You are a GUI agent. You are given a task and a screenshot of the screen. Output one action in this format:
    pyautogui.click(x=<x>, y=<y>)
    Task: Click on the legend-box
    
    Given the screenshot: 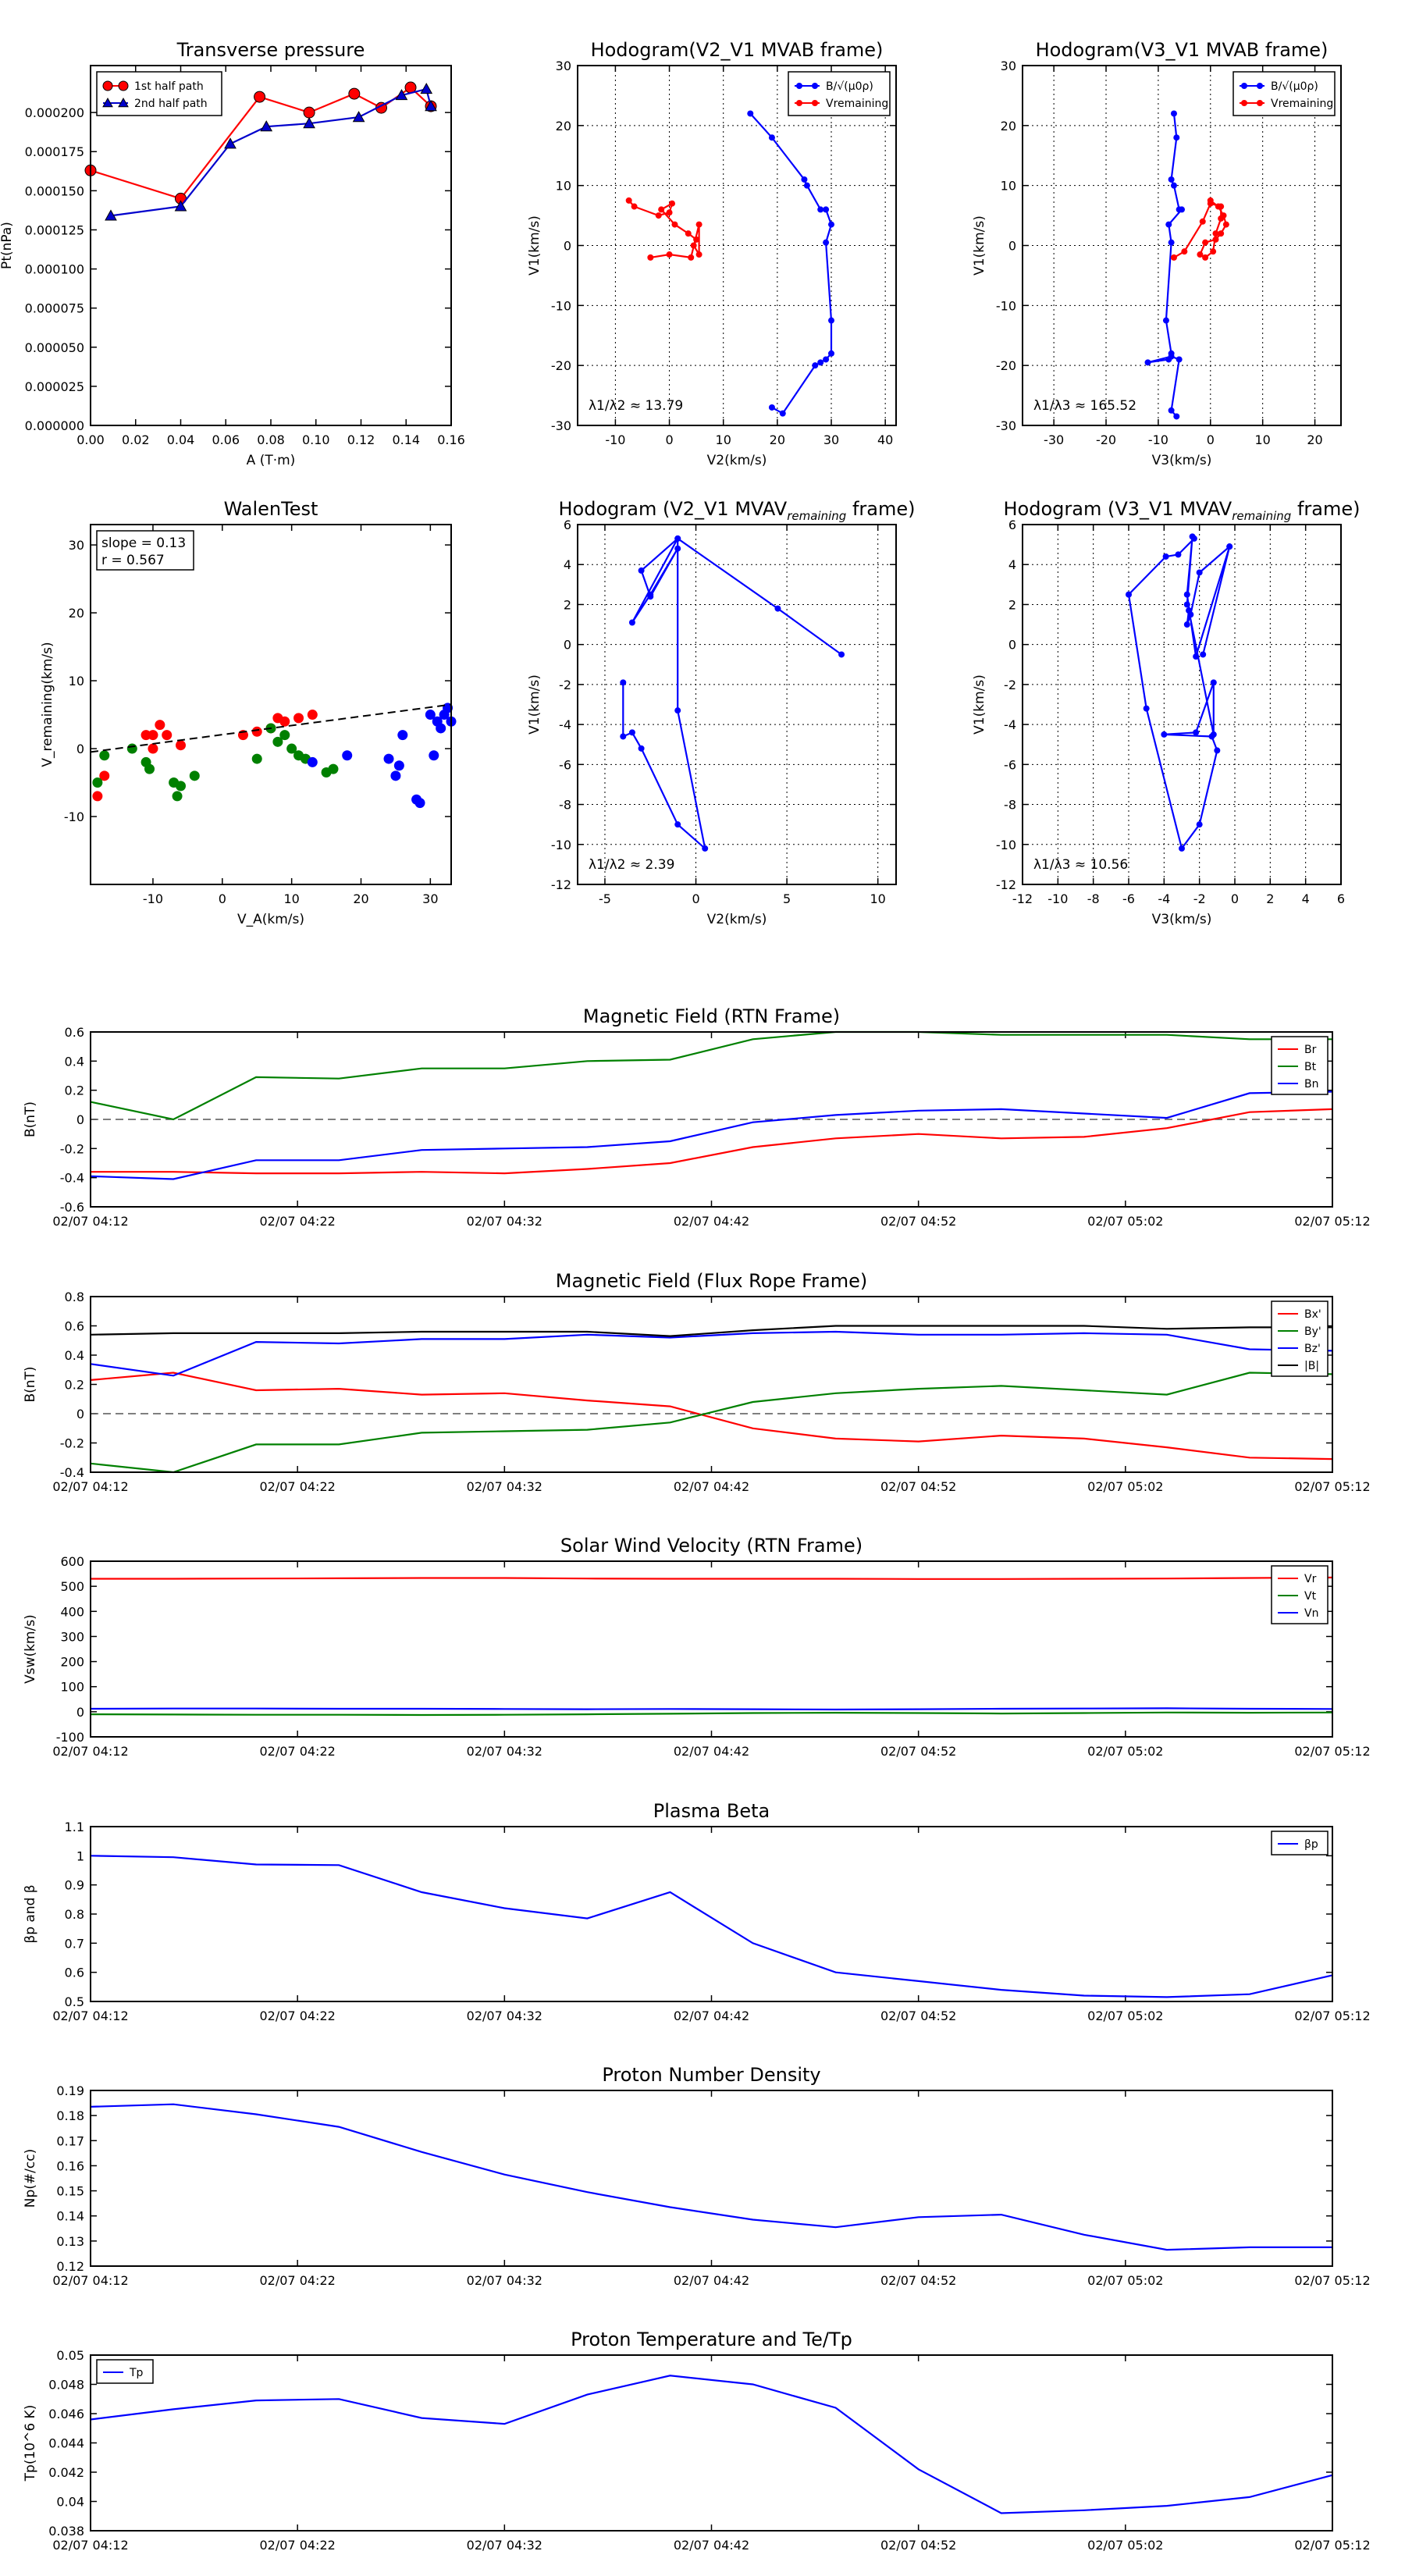 What is the action you would take?
    pyautogui.click(x=159, y=93)
    